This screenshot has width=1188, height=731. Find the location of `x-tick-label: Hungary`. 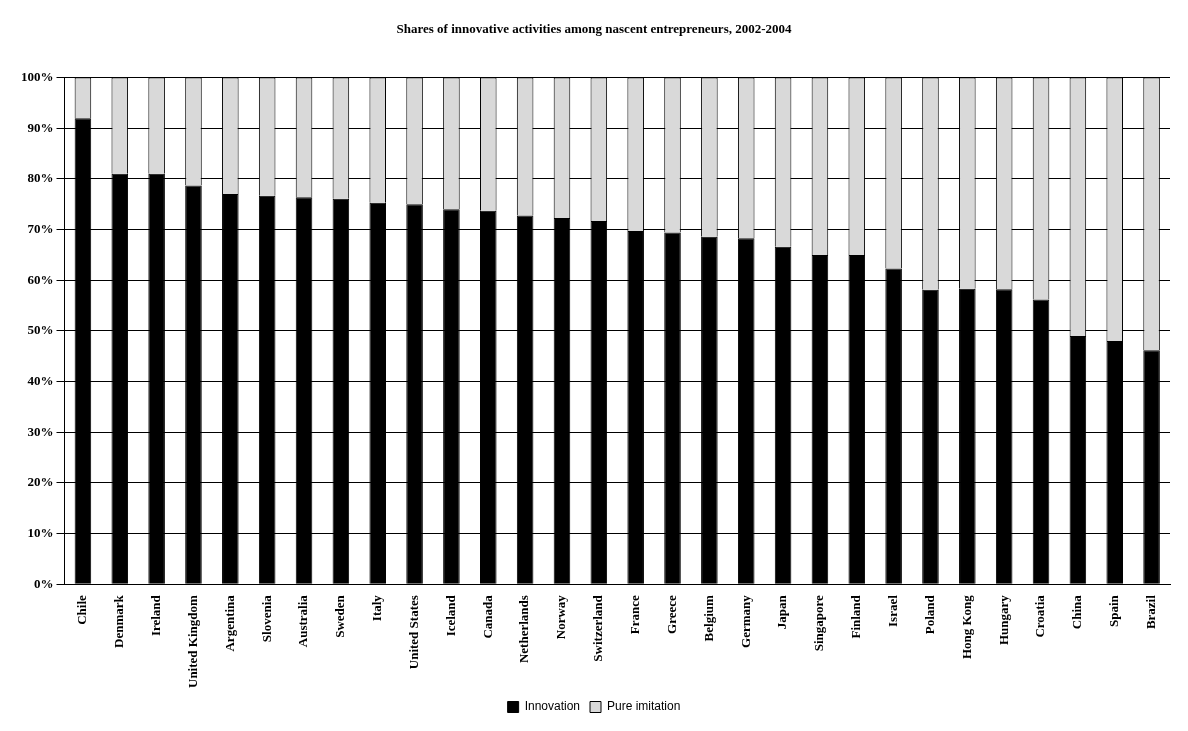

x-tick-label: Hungary is located at coordinates (1003, 620).